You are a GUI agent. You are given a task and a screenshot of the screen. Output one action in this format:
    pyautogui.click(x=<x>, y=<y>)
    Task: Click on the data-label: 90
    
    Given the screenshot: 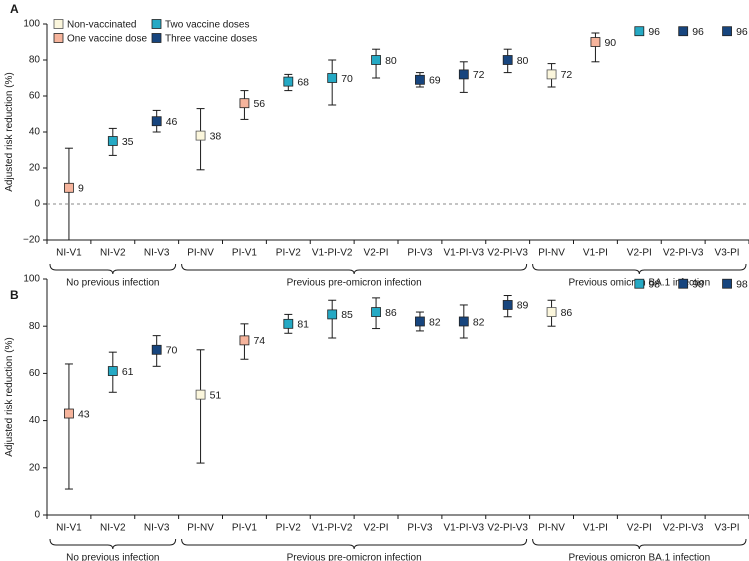 What is the action you would take?
    pyautogui.click(x=610, y=43)
    